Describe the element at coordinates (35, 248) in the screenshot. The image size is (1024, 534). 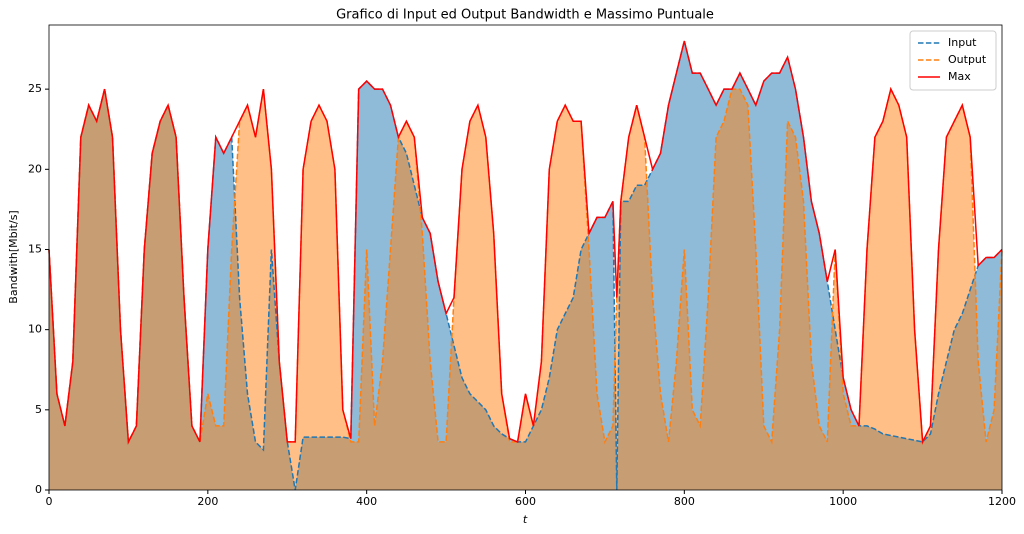
I see `y-tick-label: 15` at that location.